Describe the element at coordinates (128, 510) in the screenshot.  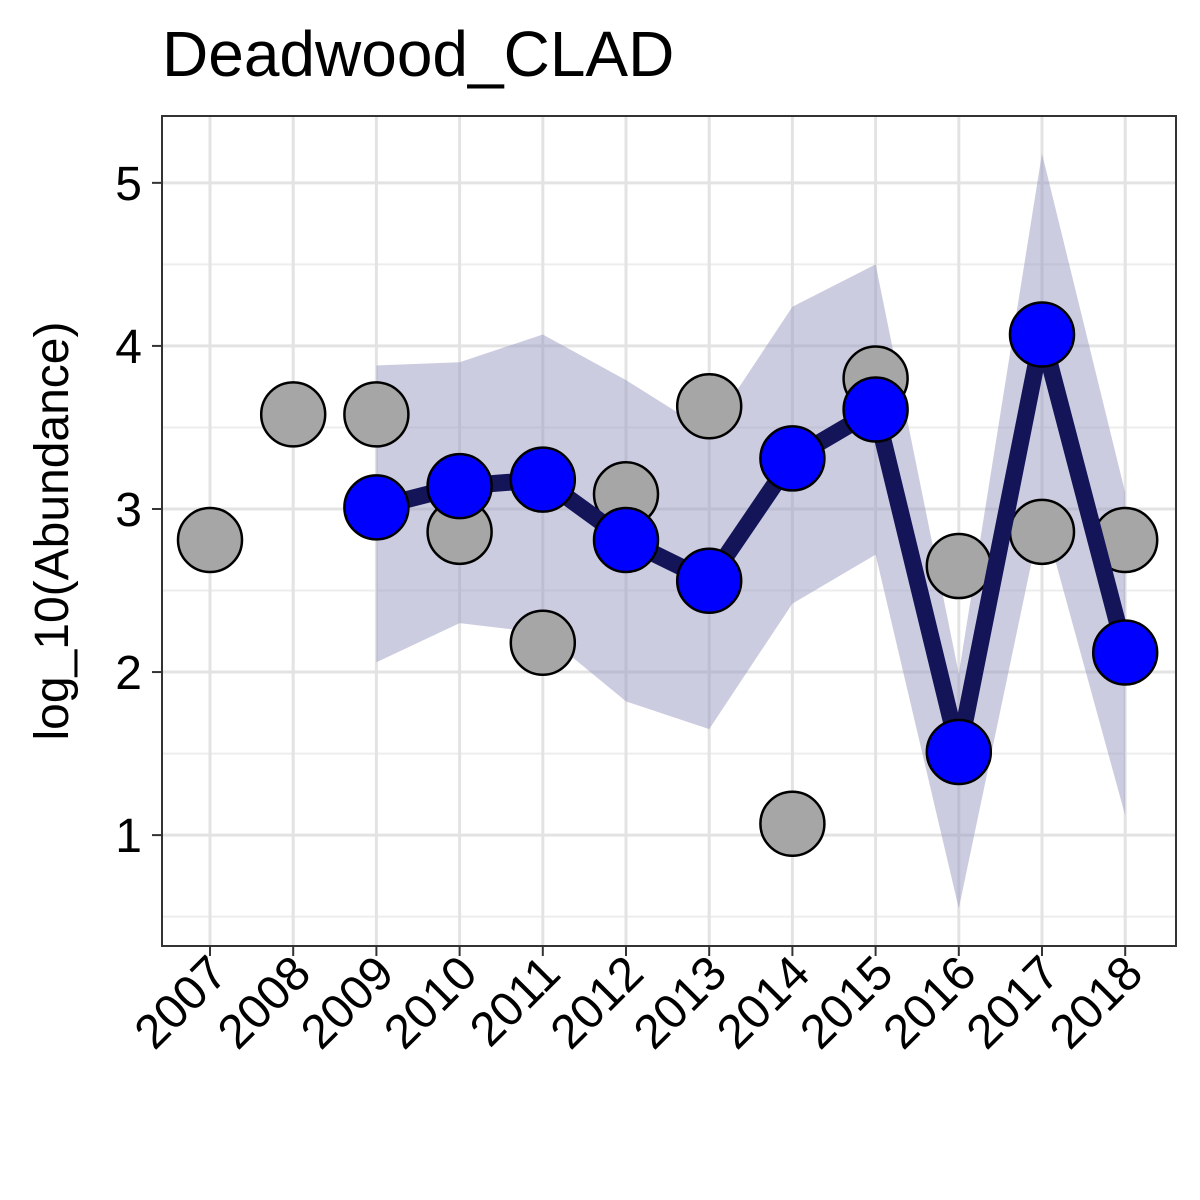
I see `y-tick-label: 3` at that location.